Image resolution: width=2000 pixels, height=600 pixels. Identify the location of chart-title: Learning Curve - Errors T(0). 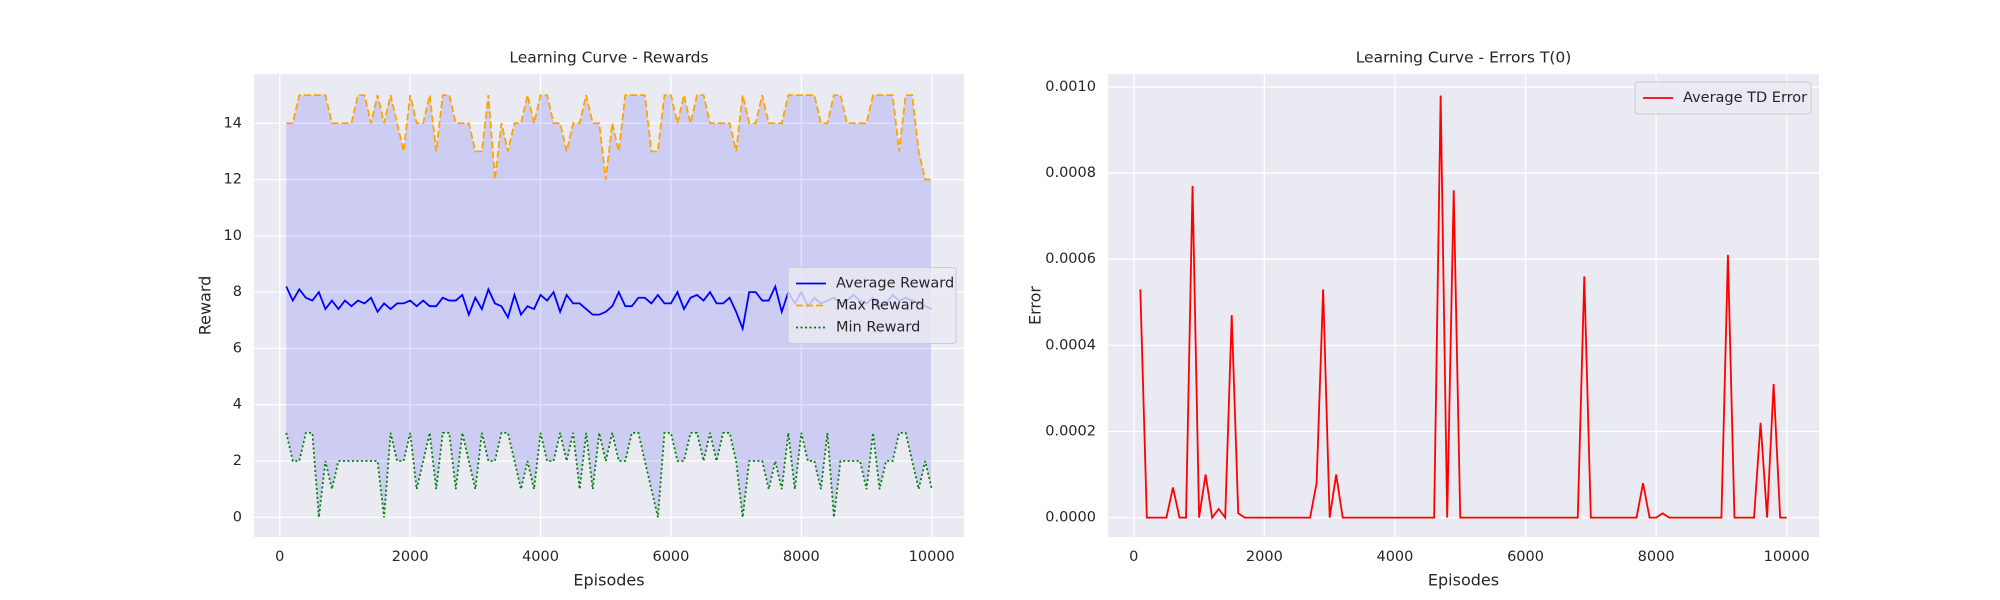
(1464, 58).